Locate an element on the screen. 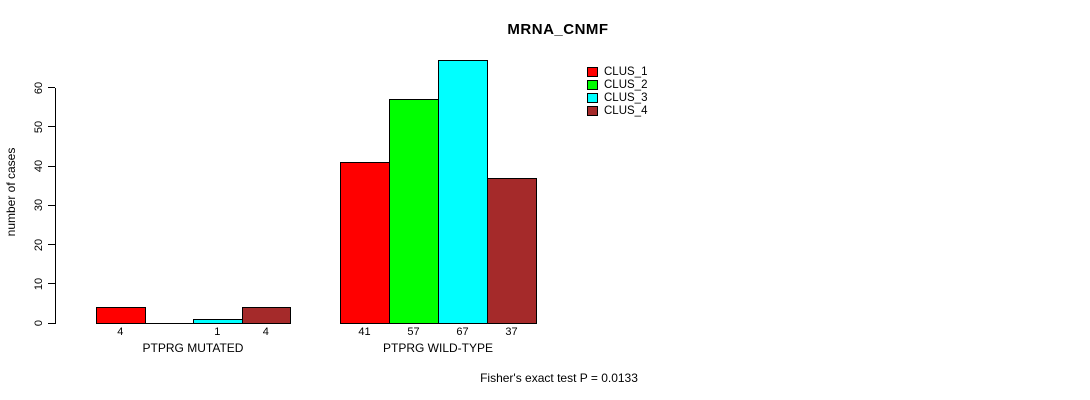 The height and width of the screenshot is (400, 1090). legend-item-clus_4: CLUS_4 is located at coordinates (617, 110).